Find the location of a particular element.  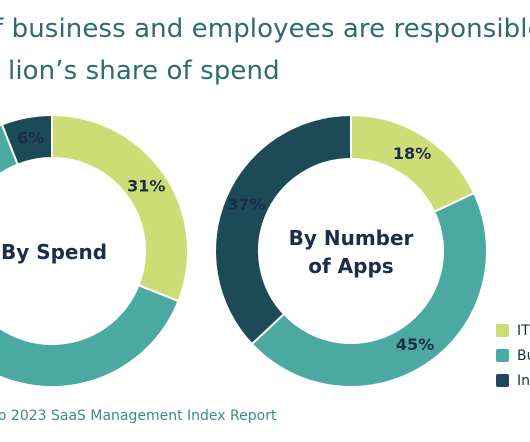

donut-2-label-individual: 37% is located at coordinates (246, 204).